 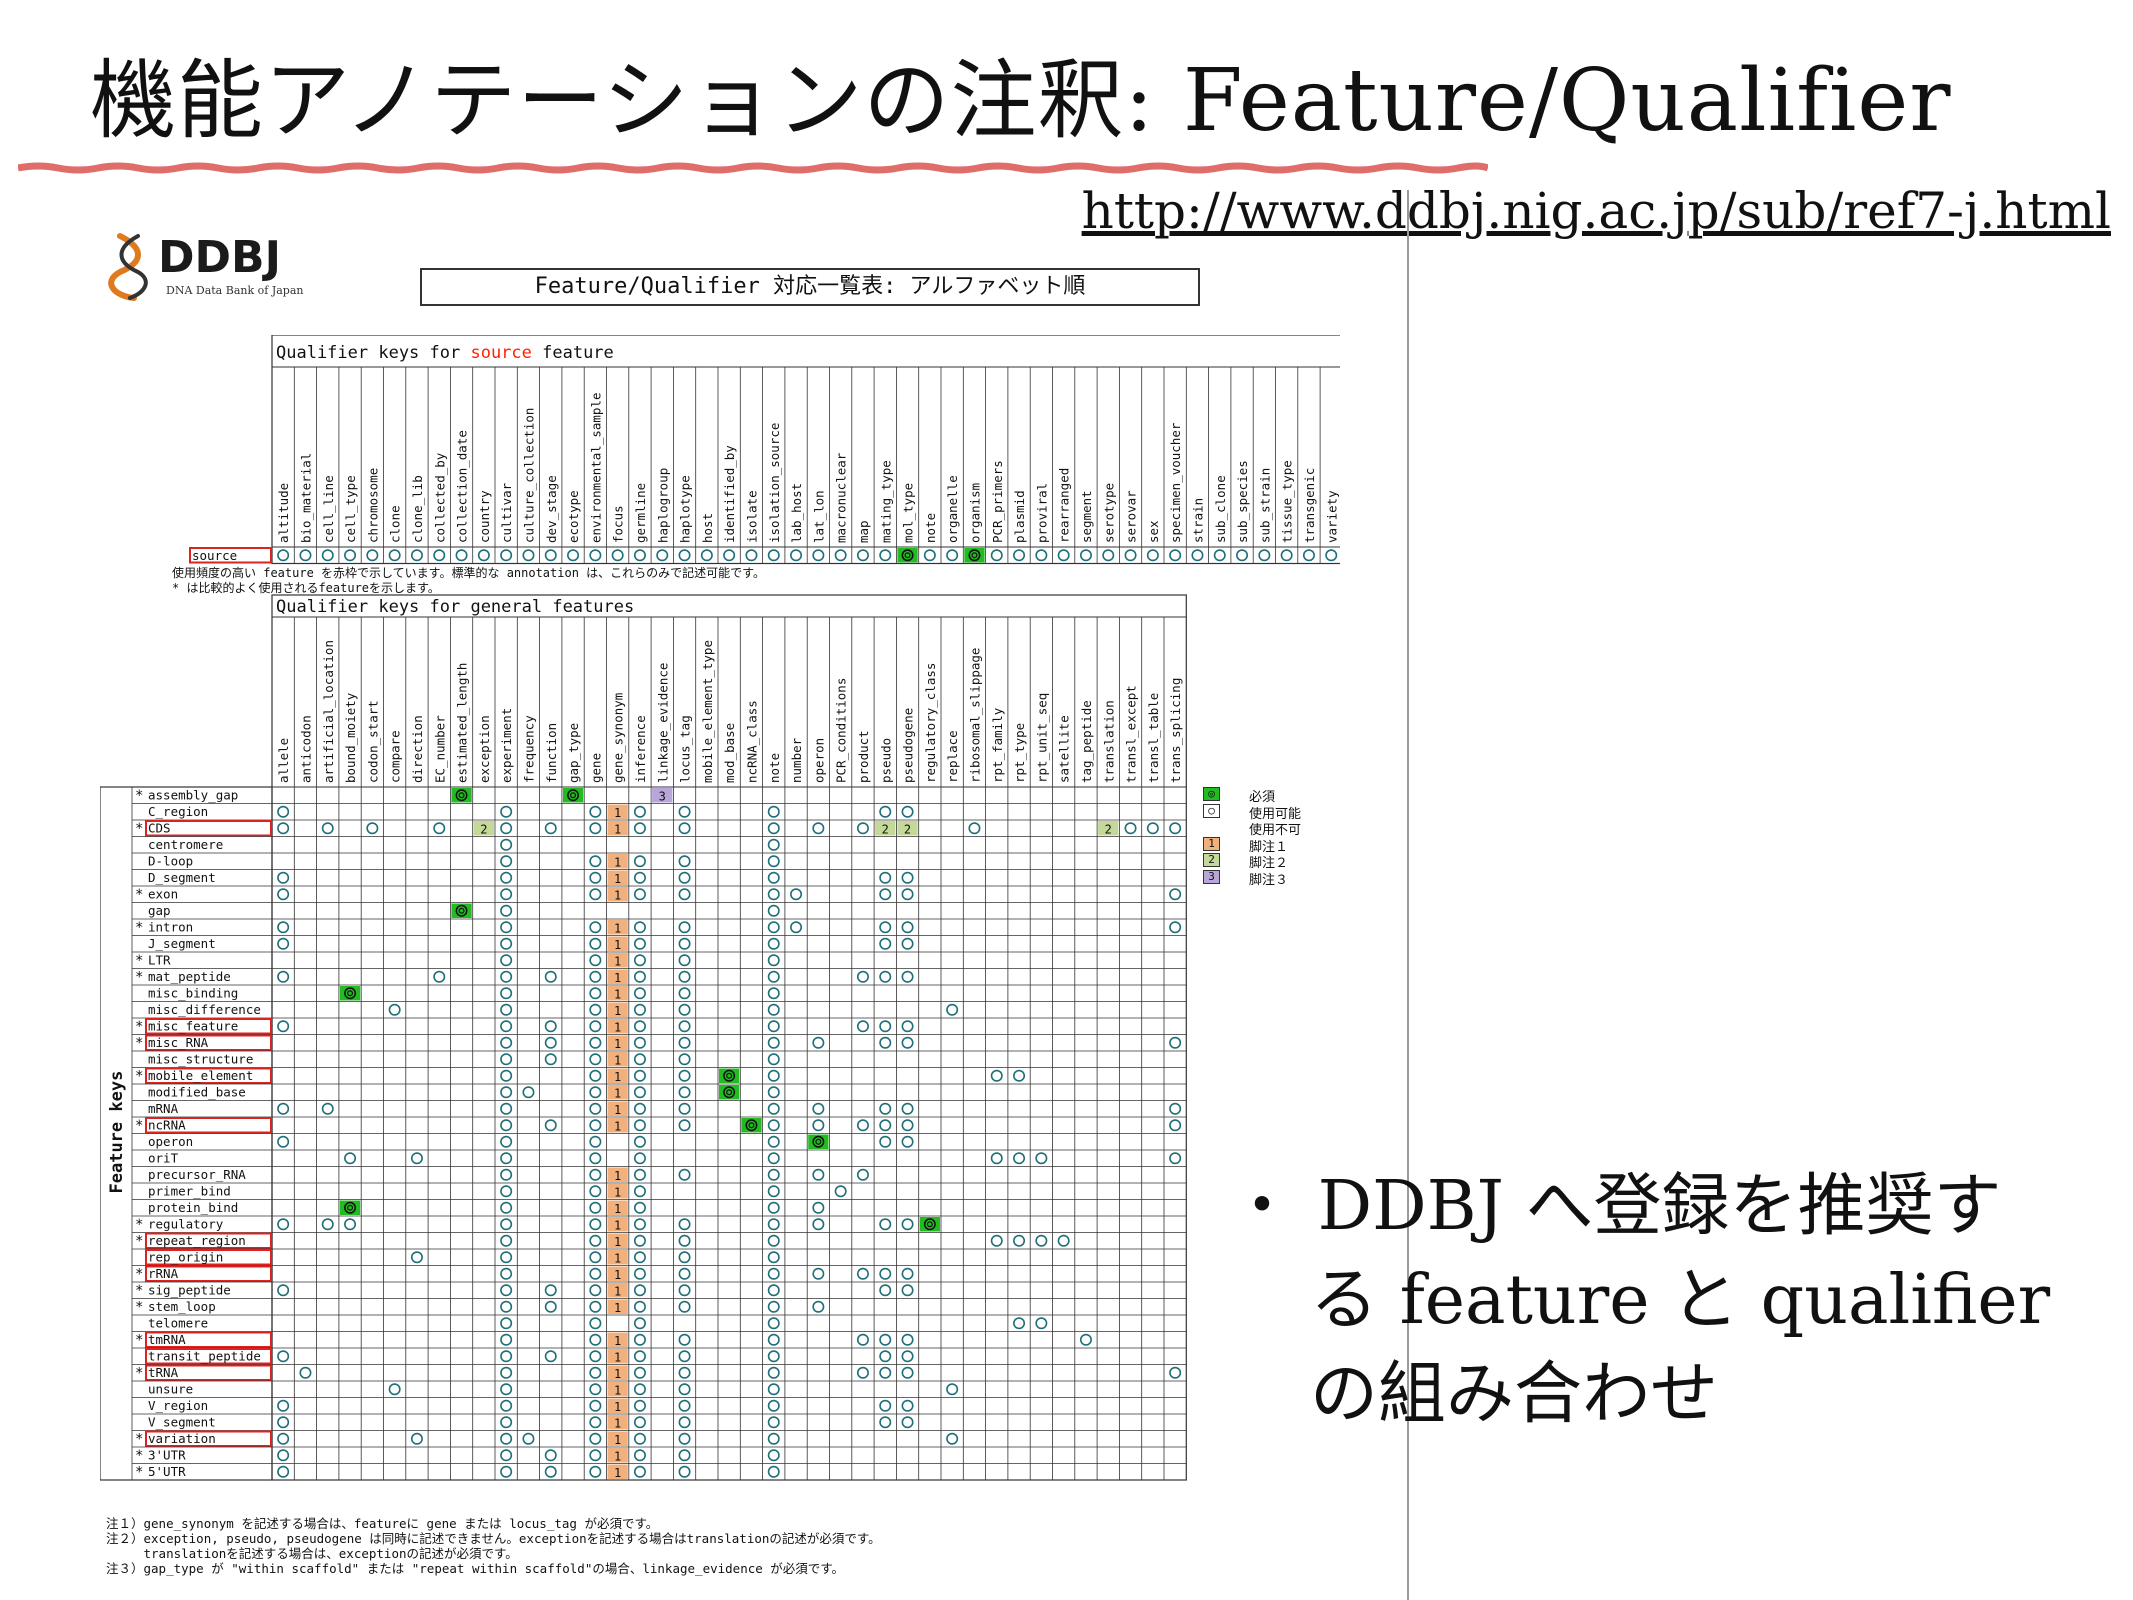 I want to click on source-qualifier-label: serotype, so click(x=1108, y=513).